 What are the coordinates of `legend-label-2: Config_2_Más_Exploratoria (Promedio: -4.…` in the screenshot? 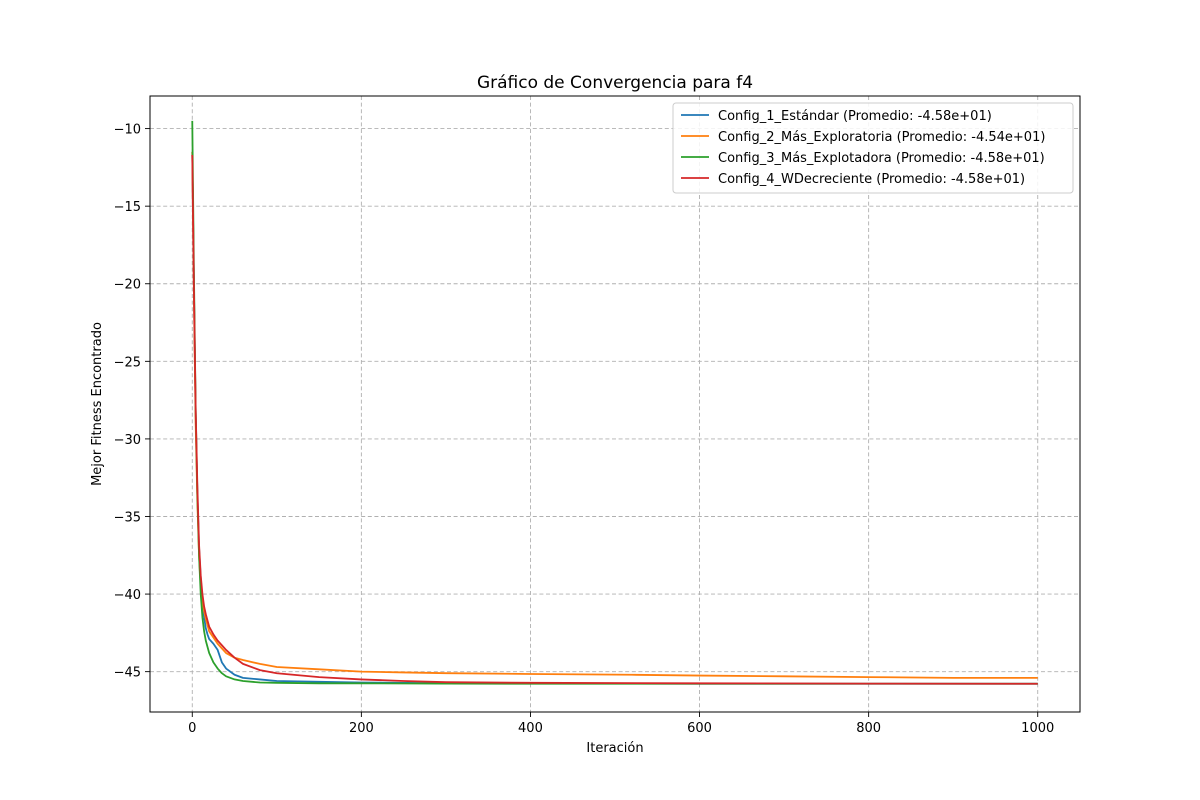 It's located at (881, 137).